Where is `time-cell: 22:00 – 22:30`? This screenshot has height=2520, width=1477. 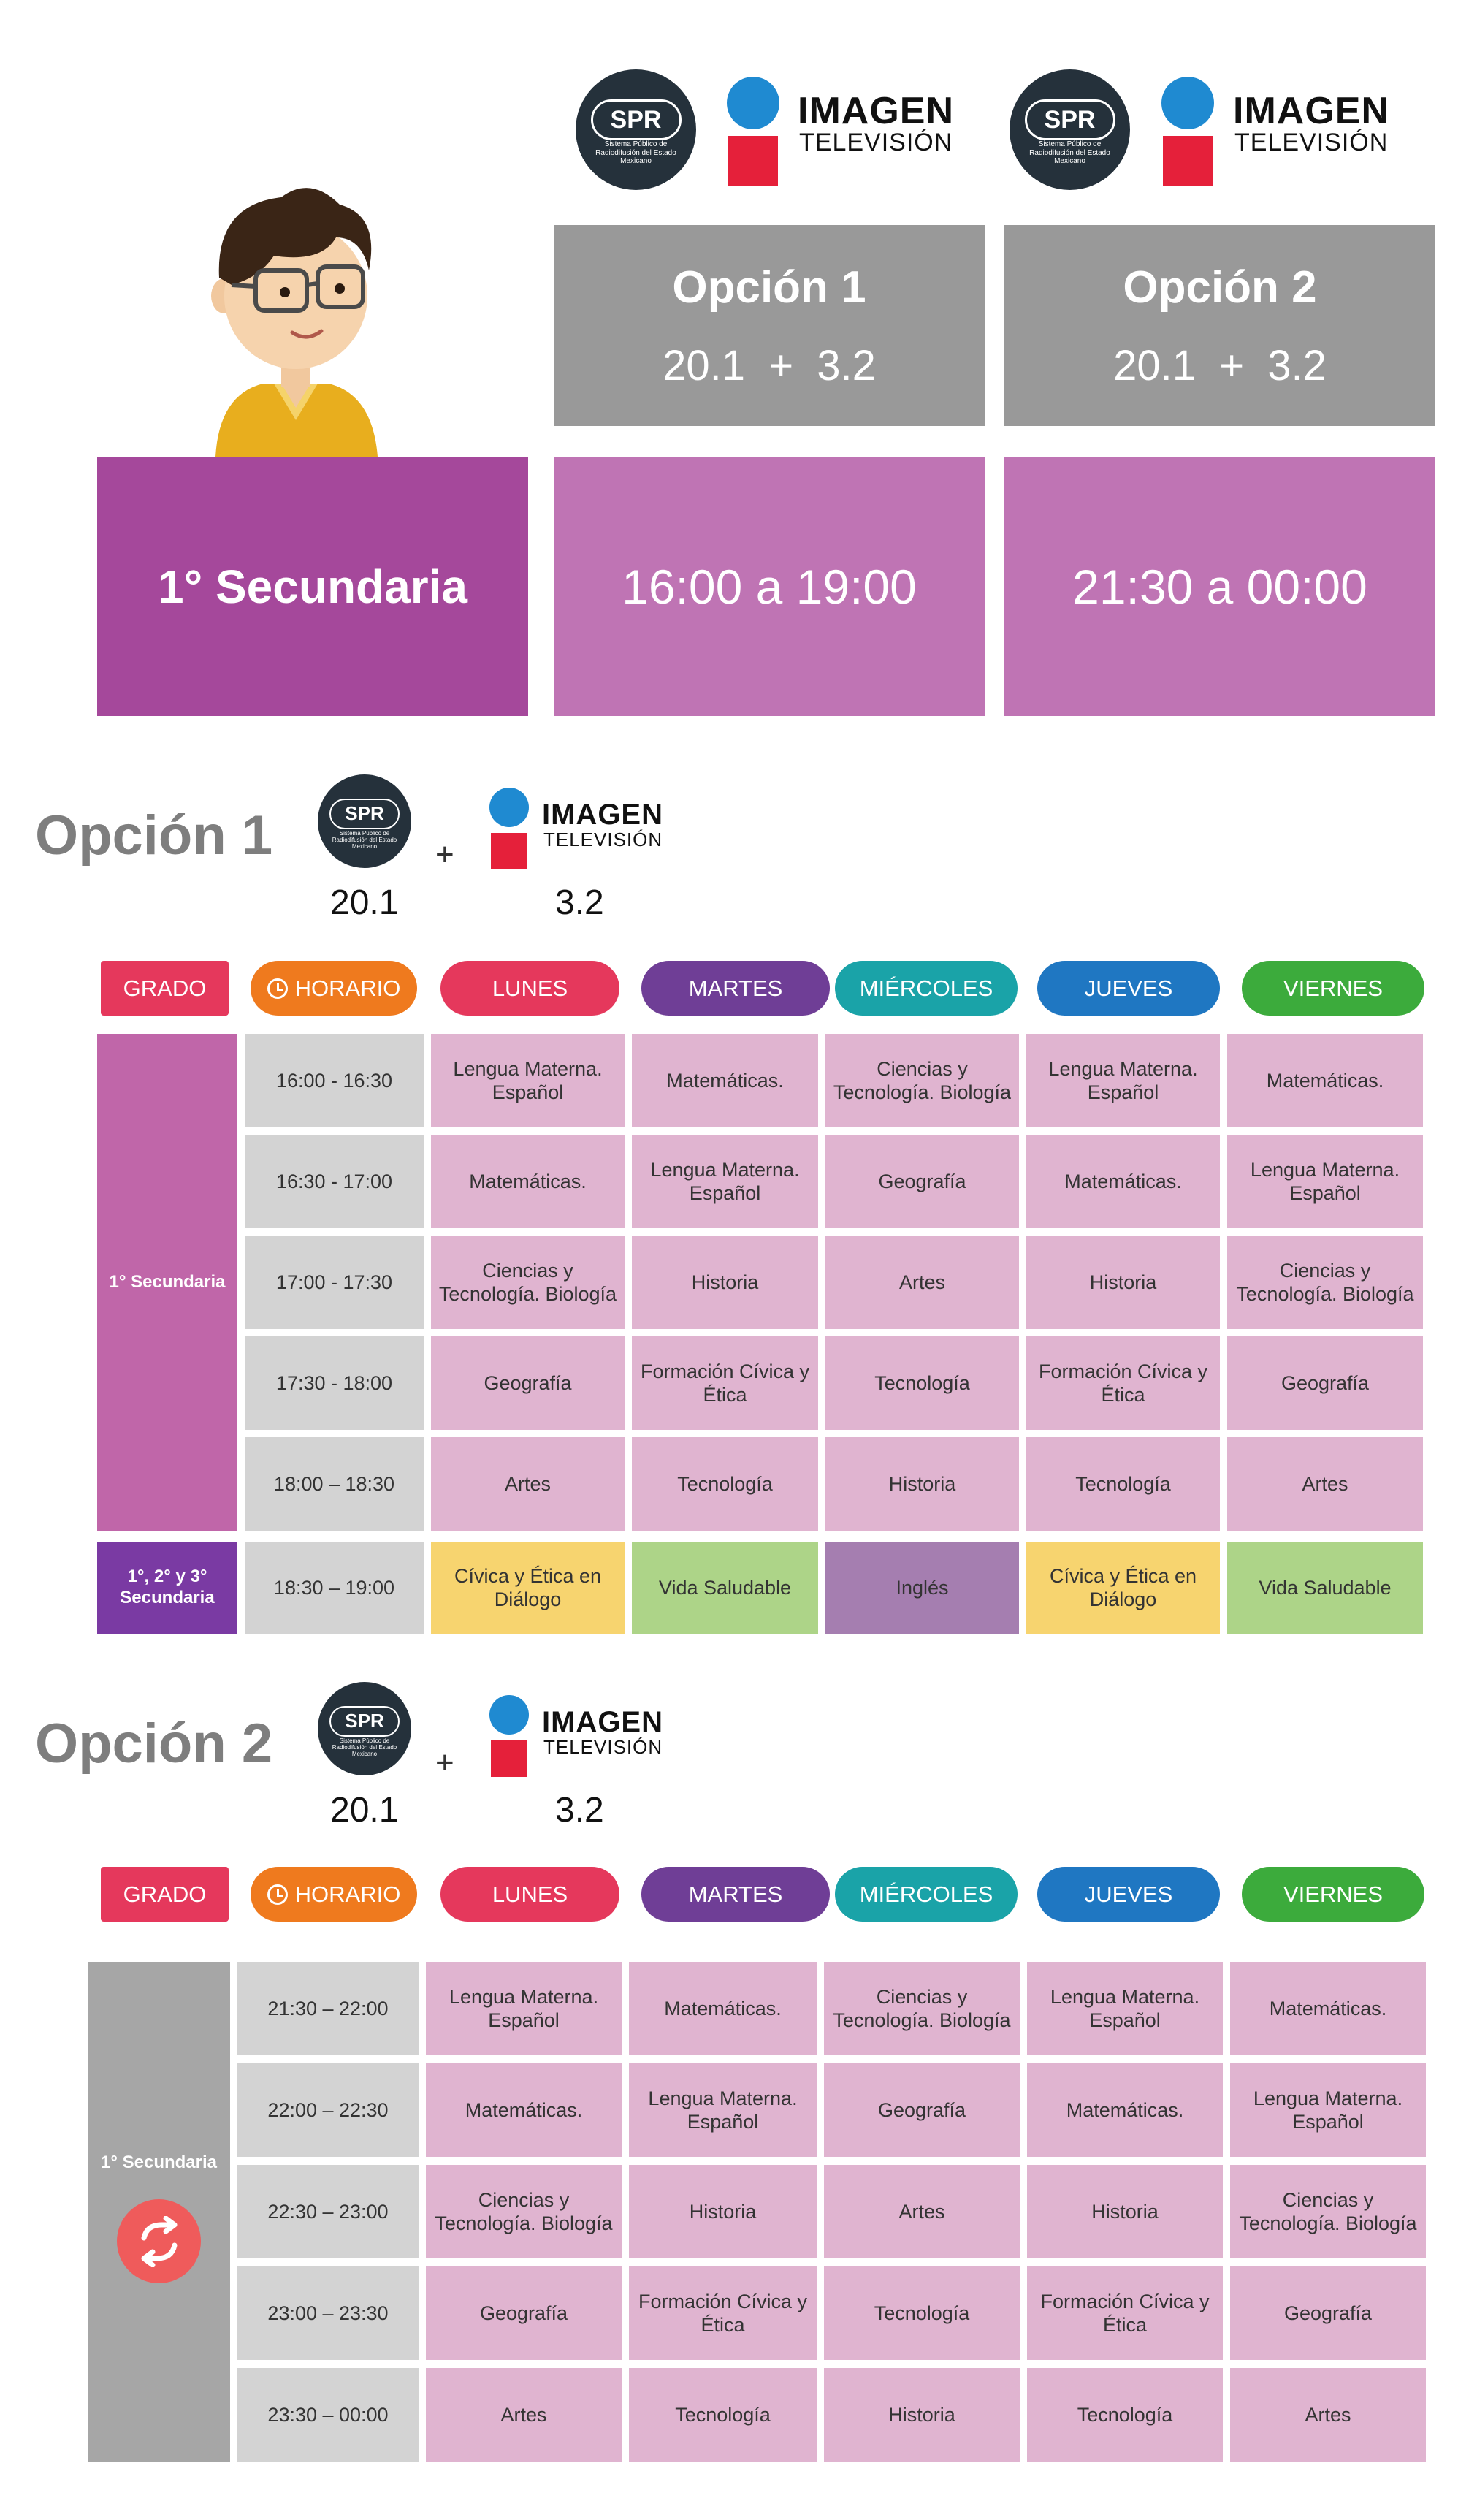 time-cell: 22:00 – 22:30 is located at coordinates (328, 2110).